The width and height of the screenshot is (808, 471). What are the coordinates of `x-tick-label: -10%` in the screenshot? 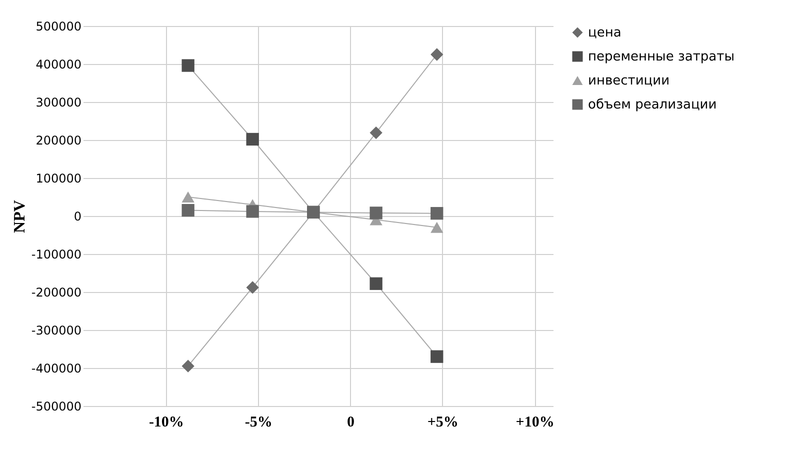 It's located at (166, 422).